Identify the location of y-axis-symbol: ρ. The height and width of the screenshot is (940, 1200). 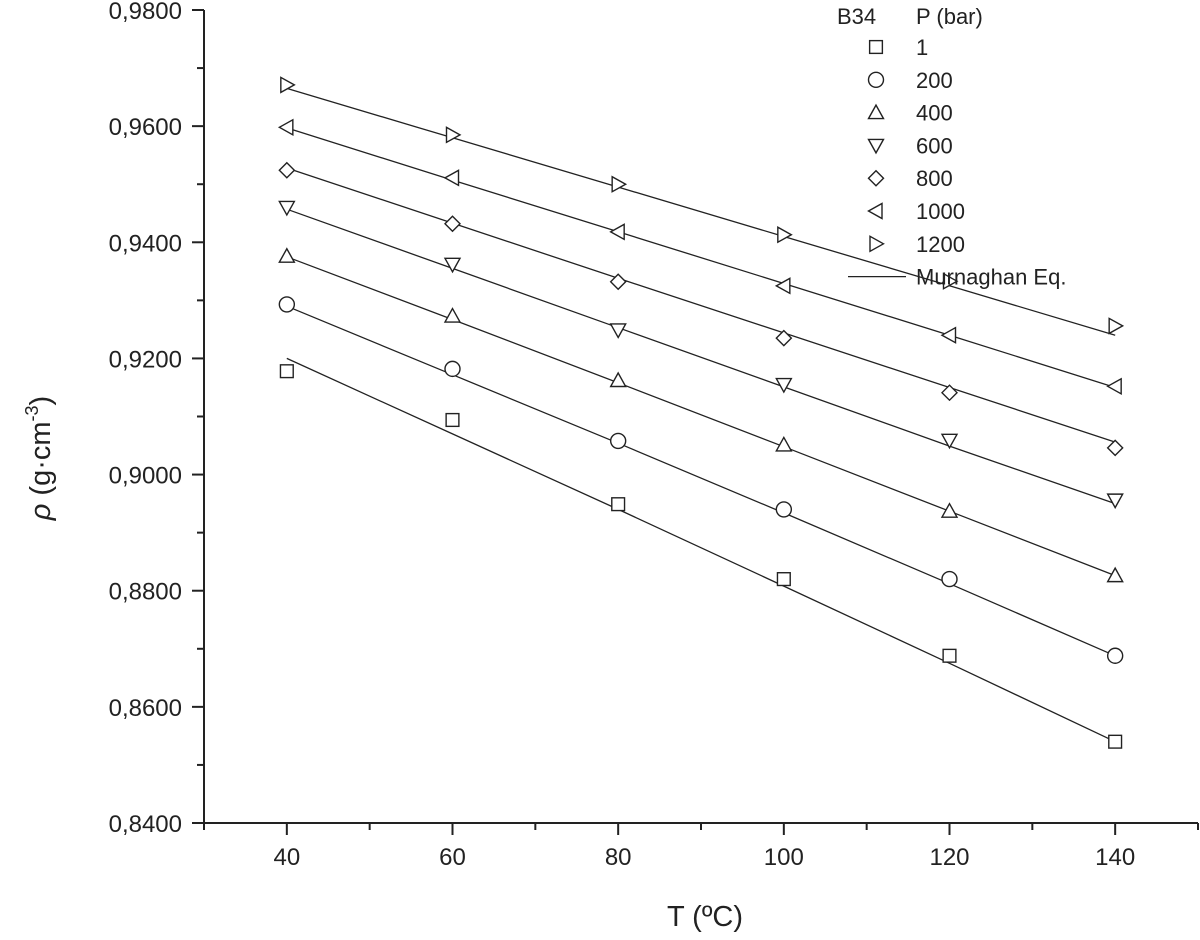
(41, 513).